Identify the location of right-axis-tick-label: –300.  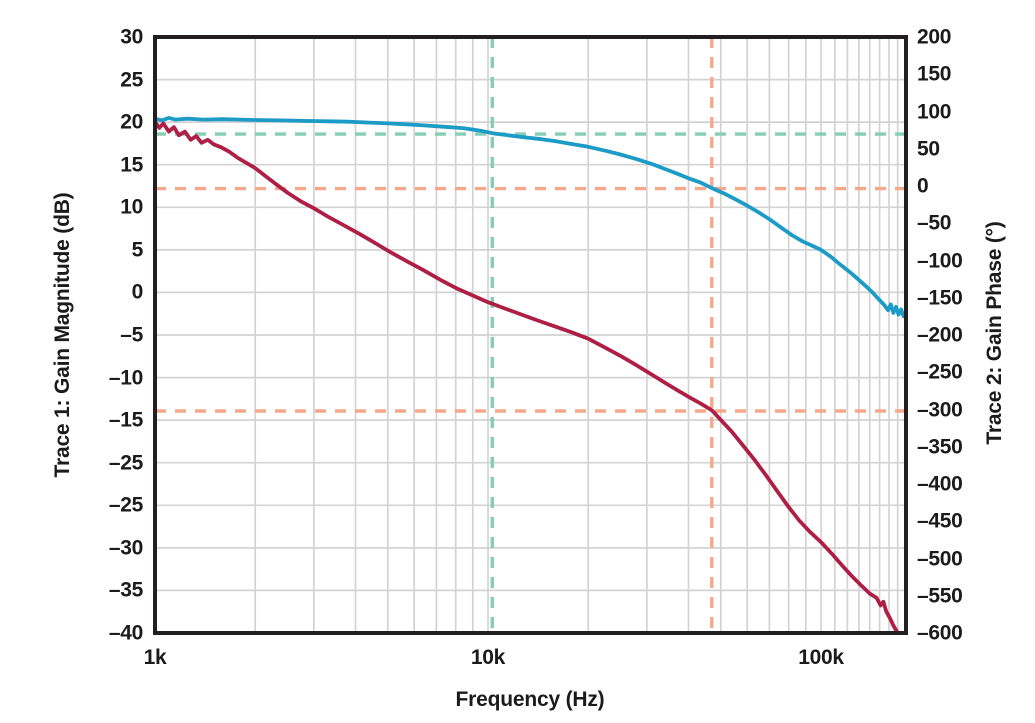
(940, 409).